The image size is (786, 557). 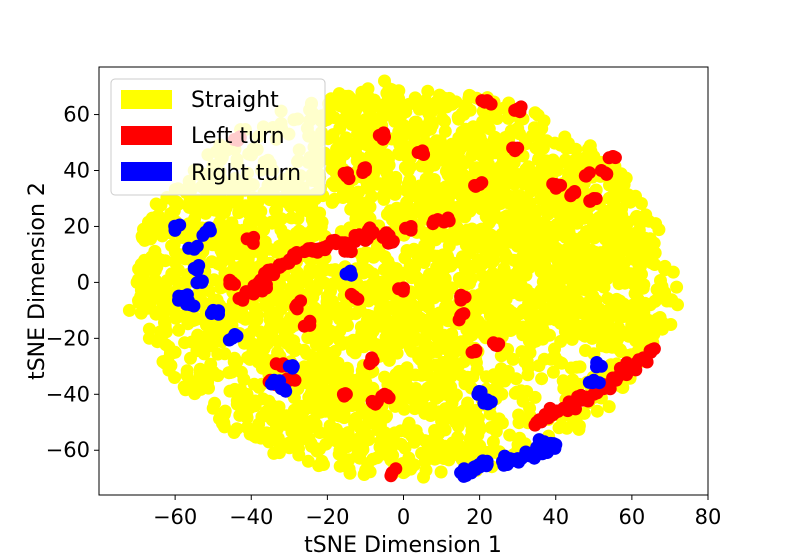 I want to click on x-tick-label: −20, so click(x=327, y=517).